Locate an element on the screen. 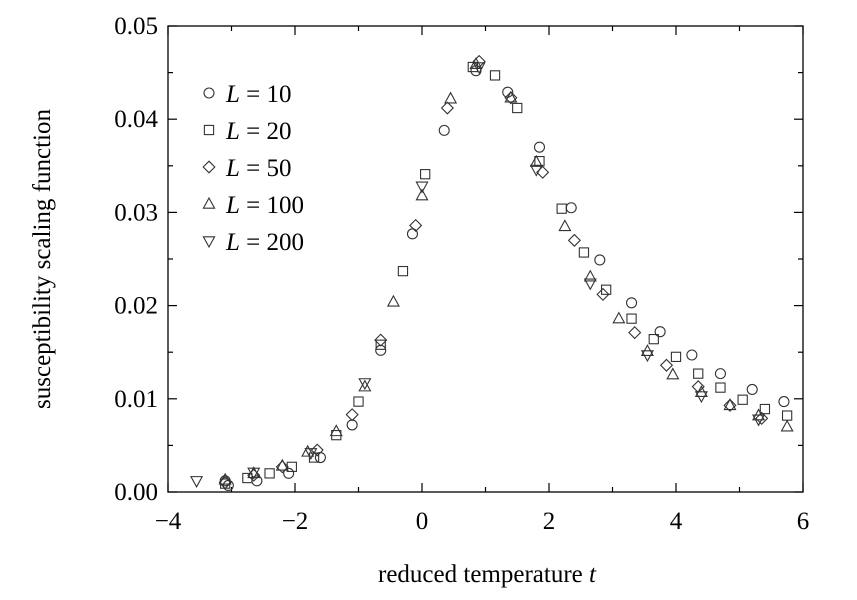 This screenshot has height=600, width=857. legend-marker-triangle-down is located at coordinates (209, 242).